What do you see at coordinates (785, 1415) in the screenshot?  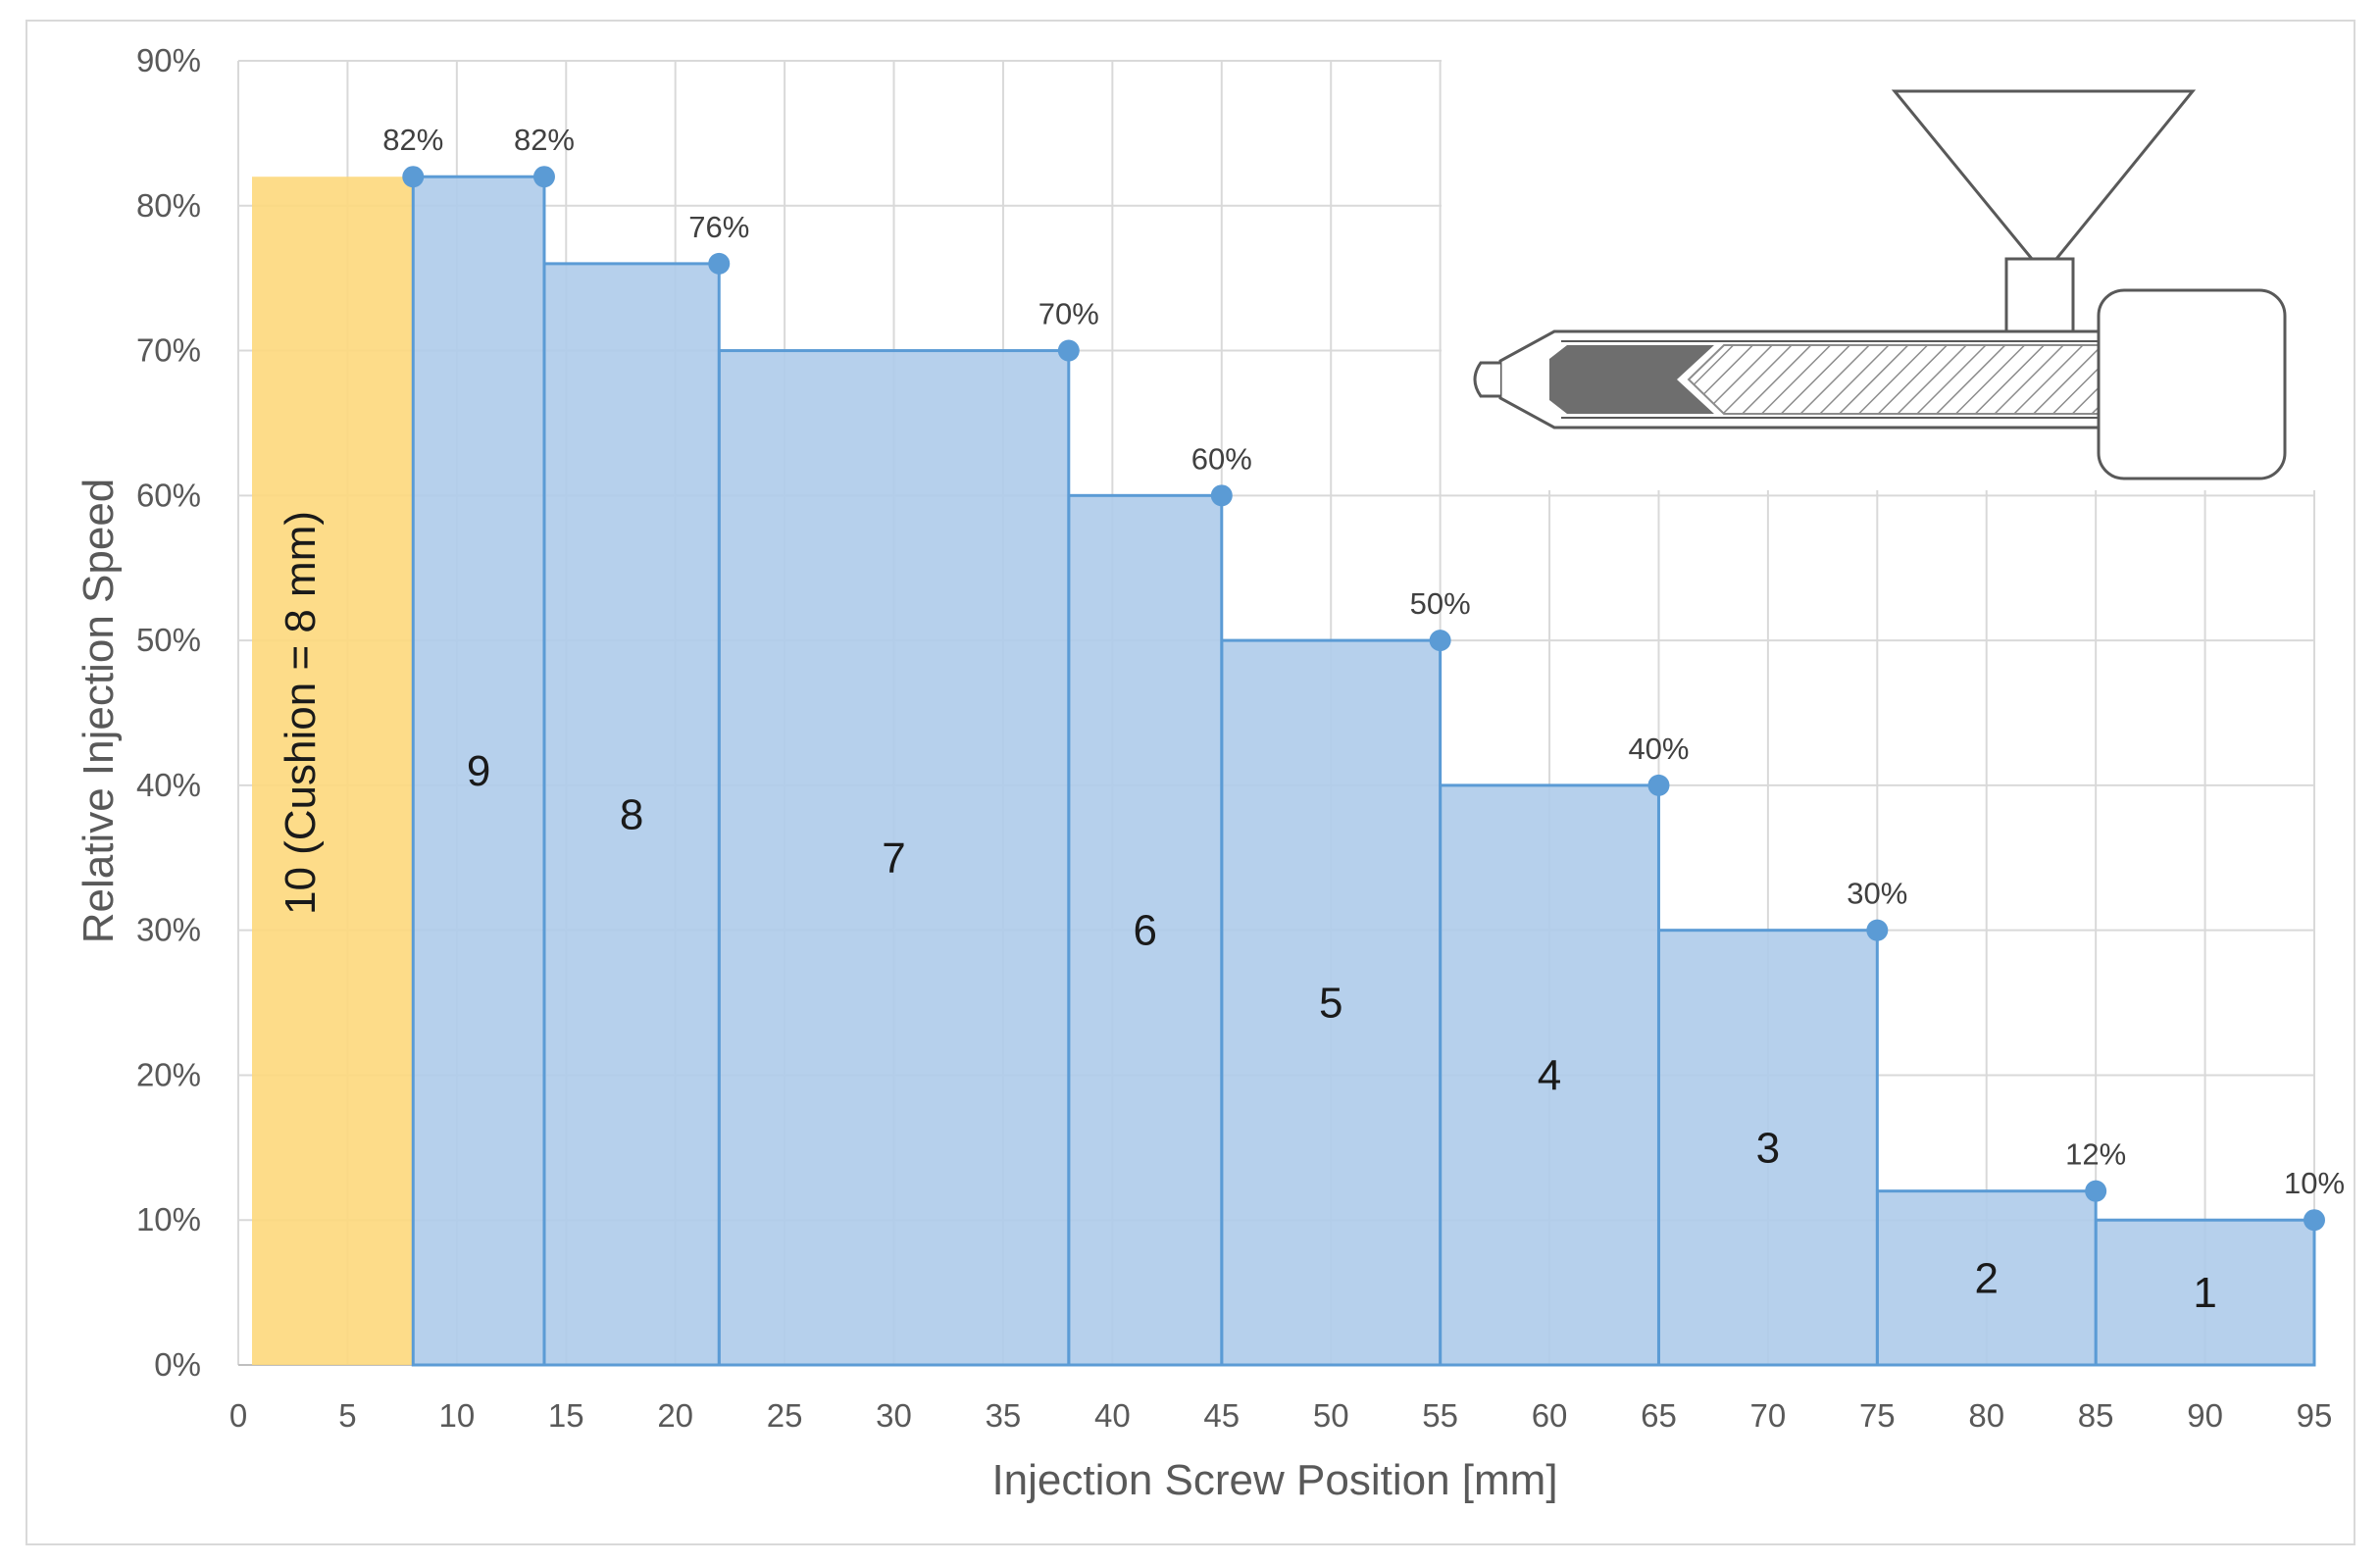 I see `x-tick-label: 25` at bounding box center [785, 1415].